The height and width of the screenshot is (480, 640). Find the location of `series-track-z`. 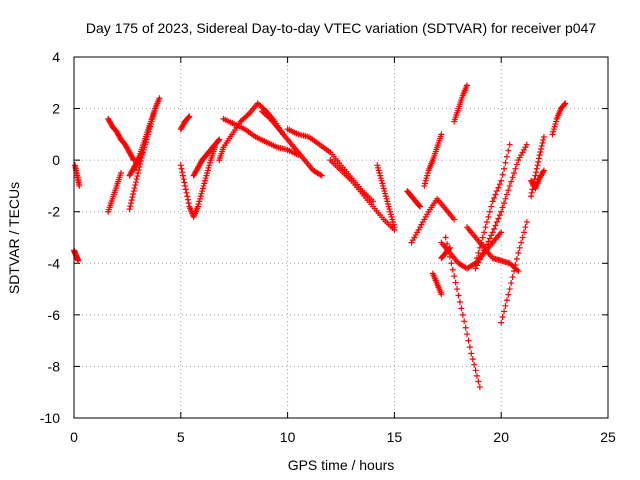

series-track-z is located at coordinates (492, 204).